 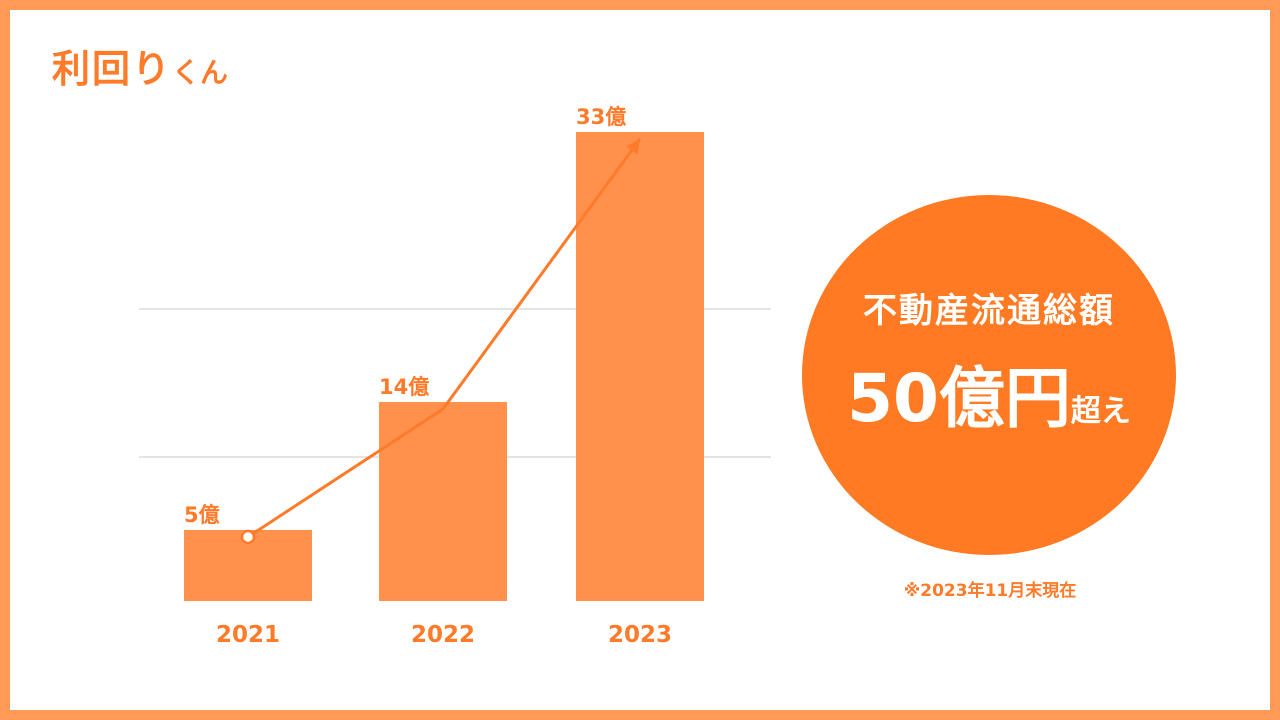 I want to click on trend-arrowhead, so click(x=633, y=147).